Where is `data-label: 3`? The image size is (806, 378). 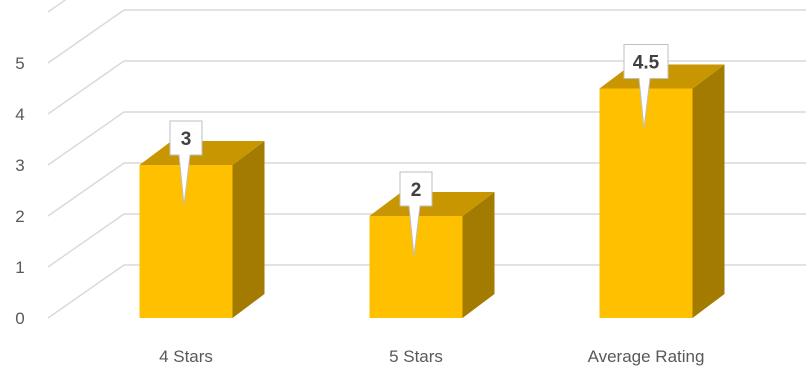
data-label: 3 is located at coordinates (186, 139).